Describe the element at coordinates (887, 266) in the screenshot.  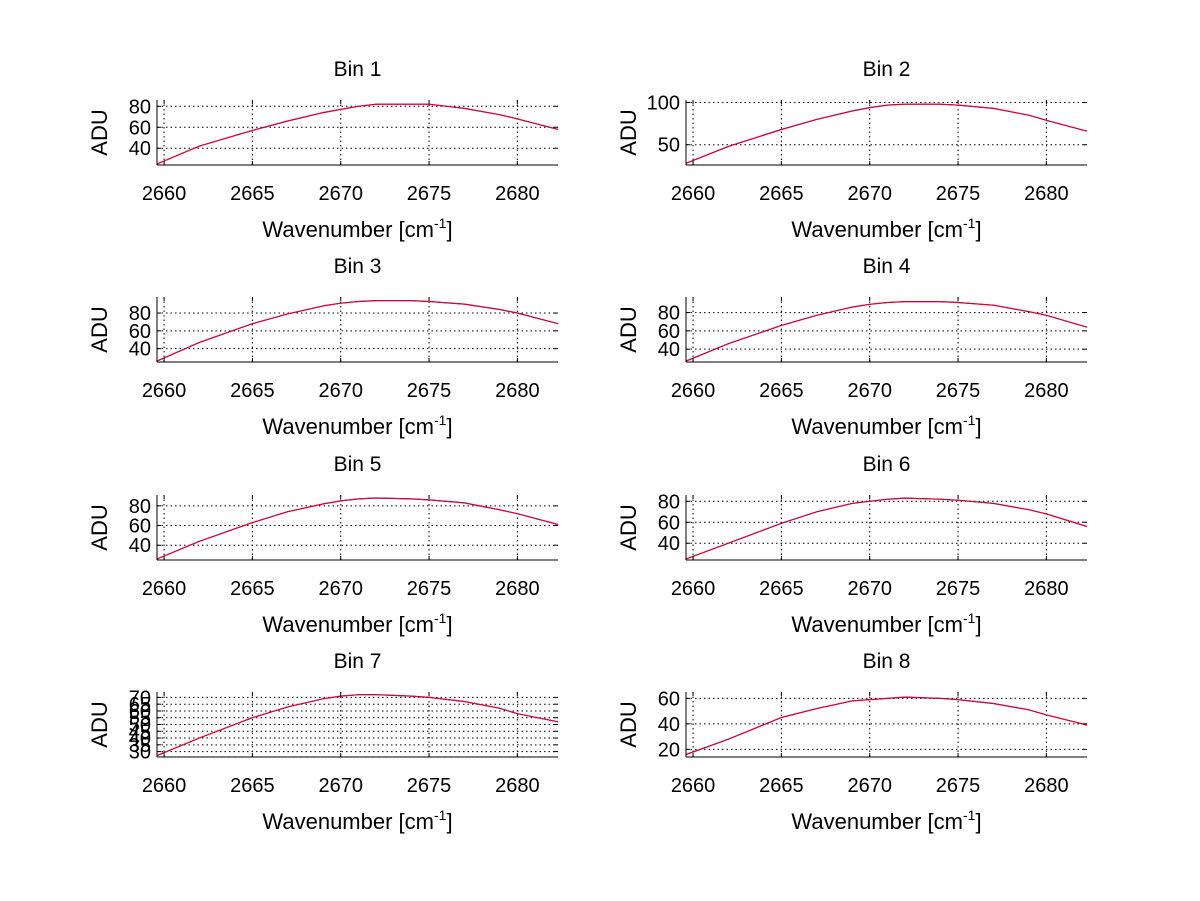
I see `subplot-title: Bin 4` at that location.